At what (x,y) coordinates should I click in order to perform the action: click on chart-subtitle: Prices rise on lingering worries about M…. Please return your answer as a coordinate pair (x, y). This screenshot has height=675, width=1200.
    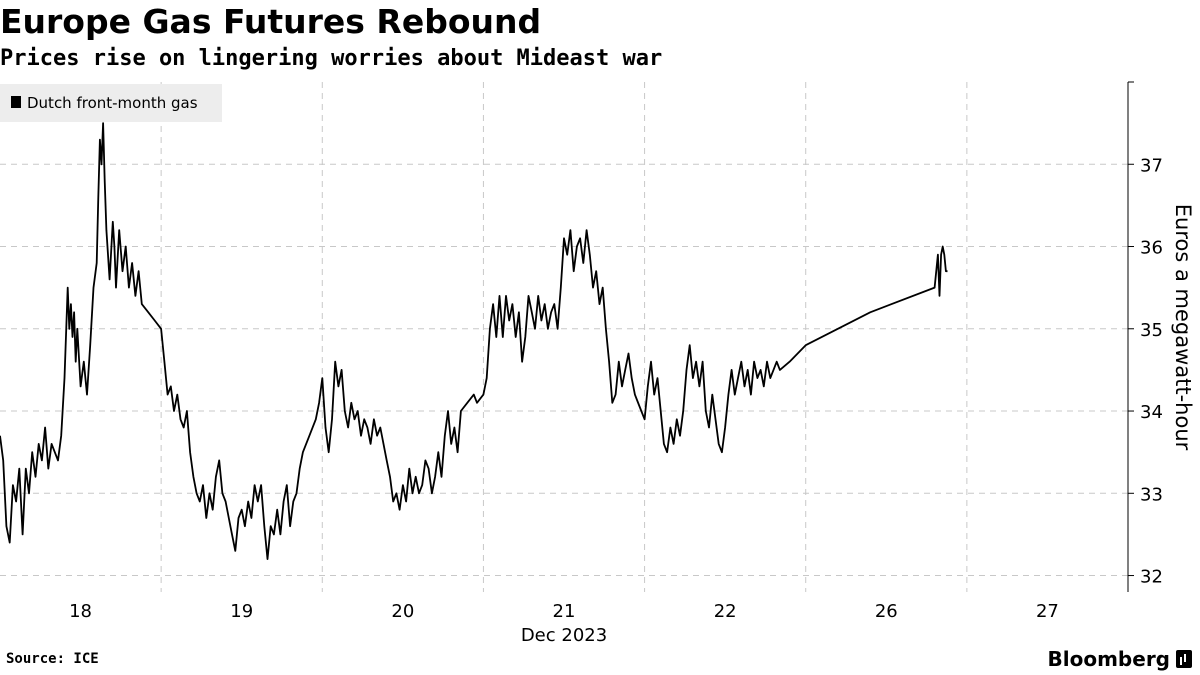
    Looking at the image, I should click on (331, 58).